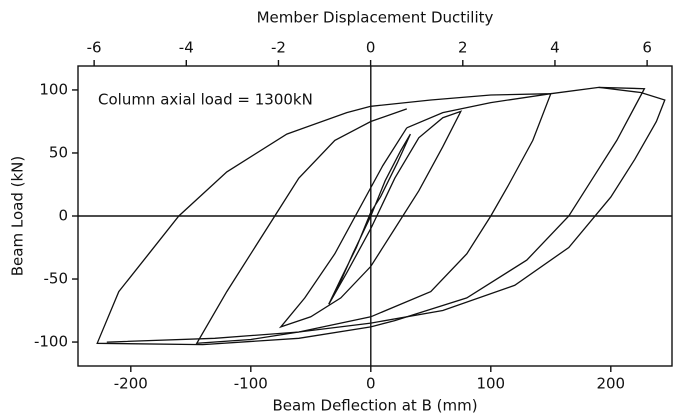 This screenshot has height=418, width=688. Describe the element at coordinates (63, 216) in the screenshot. I see `y-tick-label: 0` at that location.